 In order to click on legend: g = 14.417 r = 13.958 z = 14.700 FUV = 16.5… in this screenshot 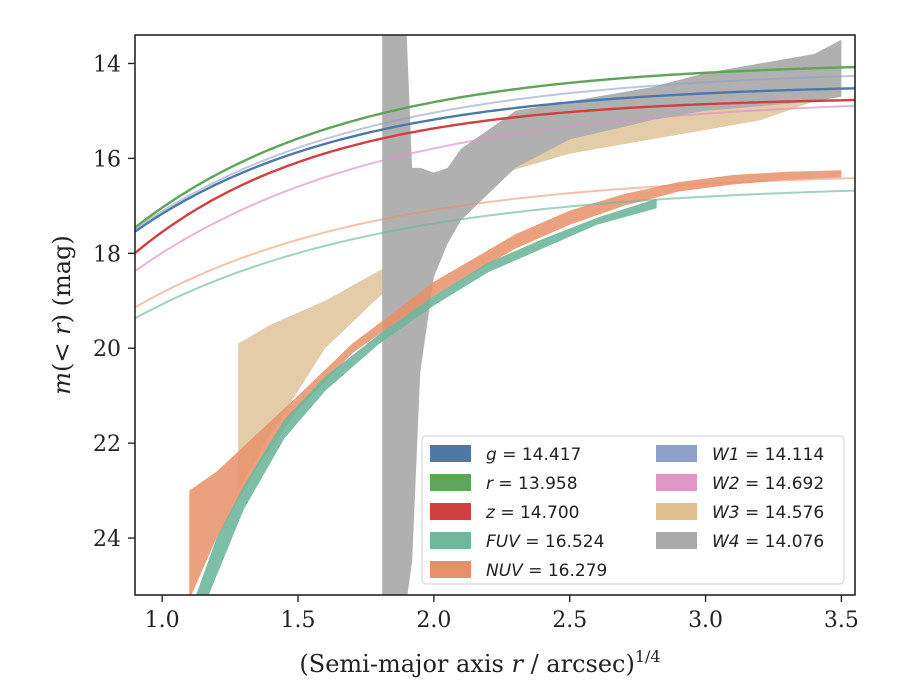, I will do `click(633, 510)`.